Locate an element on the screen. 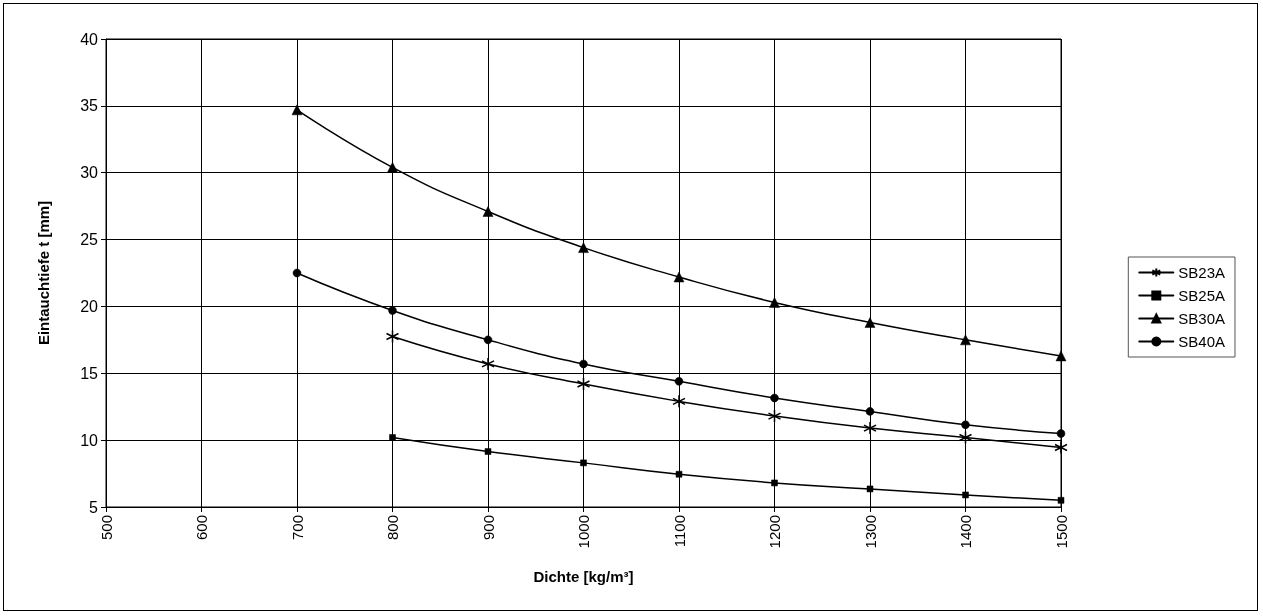 Image resolution: width=1263 pixels, height=616 pixels. y-tick-label: 35 is located at coordinates (89, 106).